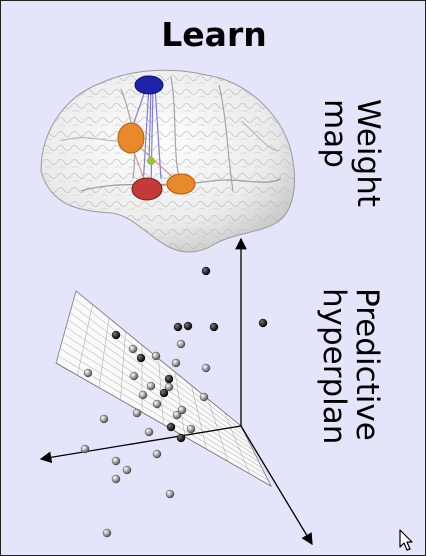  Describe the element at coordinates (151, 161) in the screenshot. I see `region-green` at that location.